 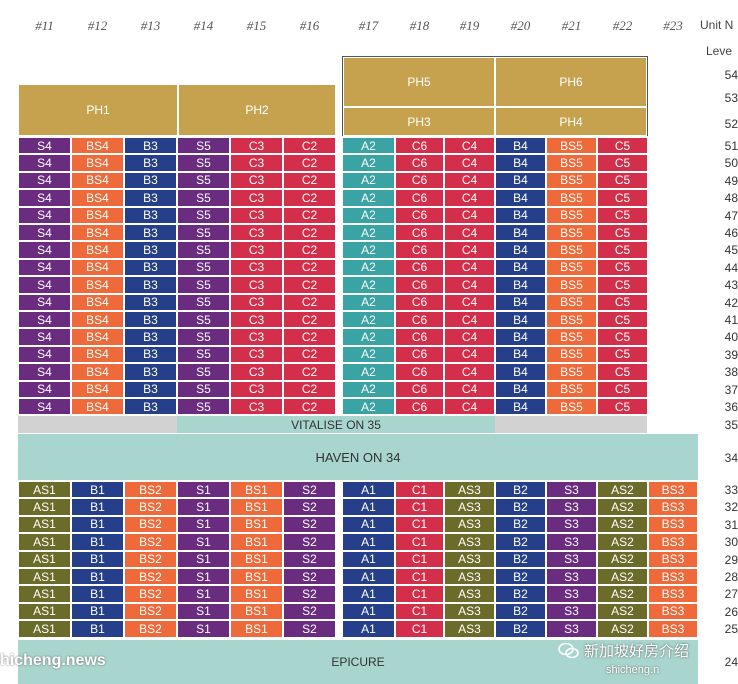 I want to click on unit-cell: A1, so click(x=368, y=577).